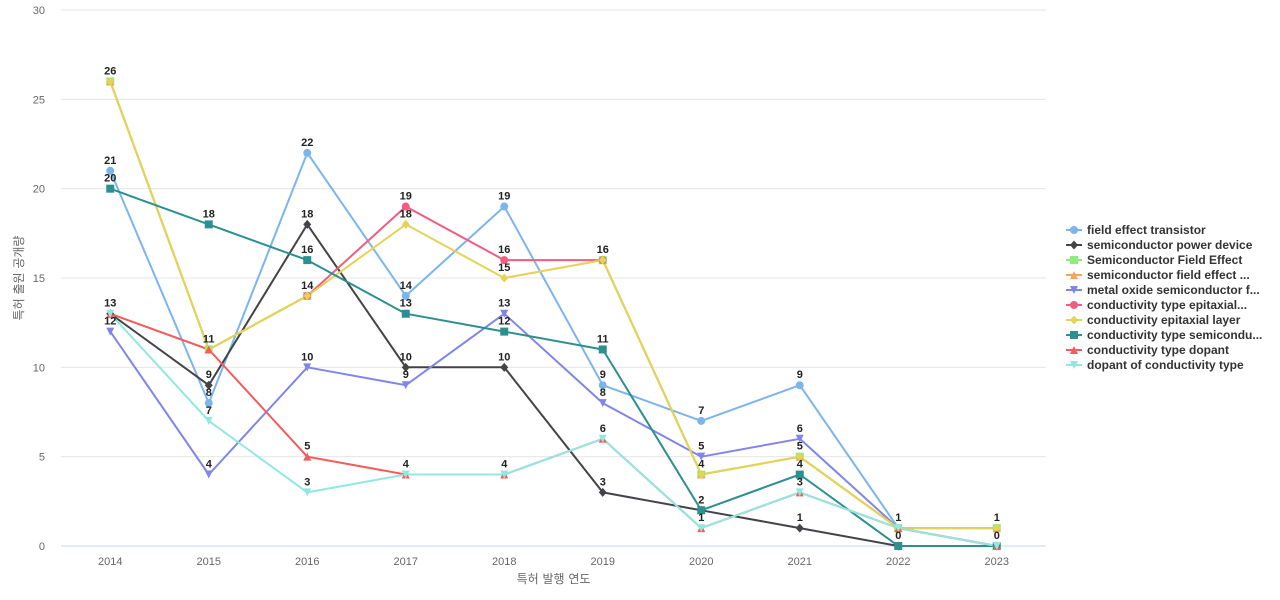 This screenshot has width=1280, height=600. Describe the element at coordinates (1164, 320) in the screenshot. I see `legend-label: conductivity epitaxial layer` at that location.